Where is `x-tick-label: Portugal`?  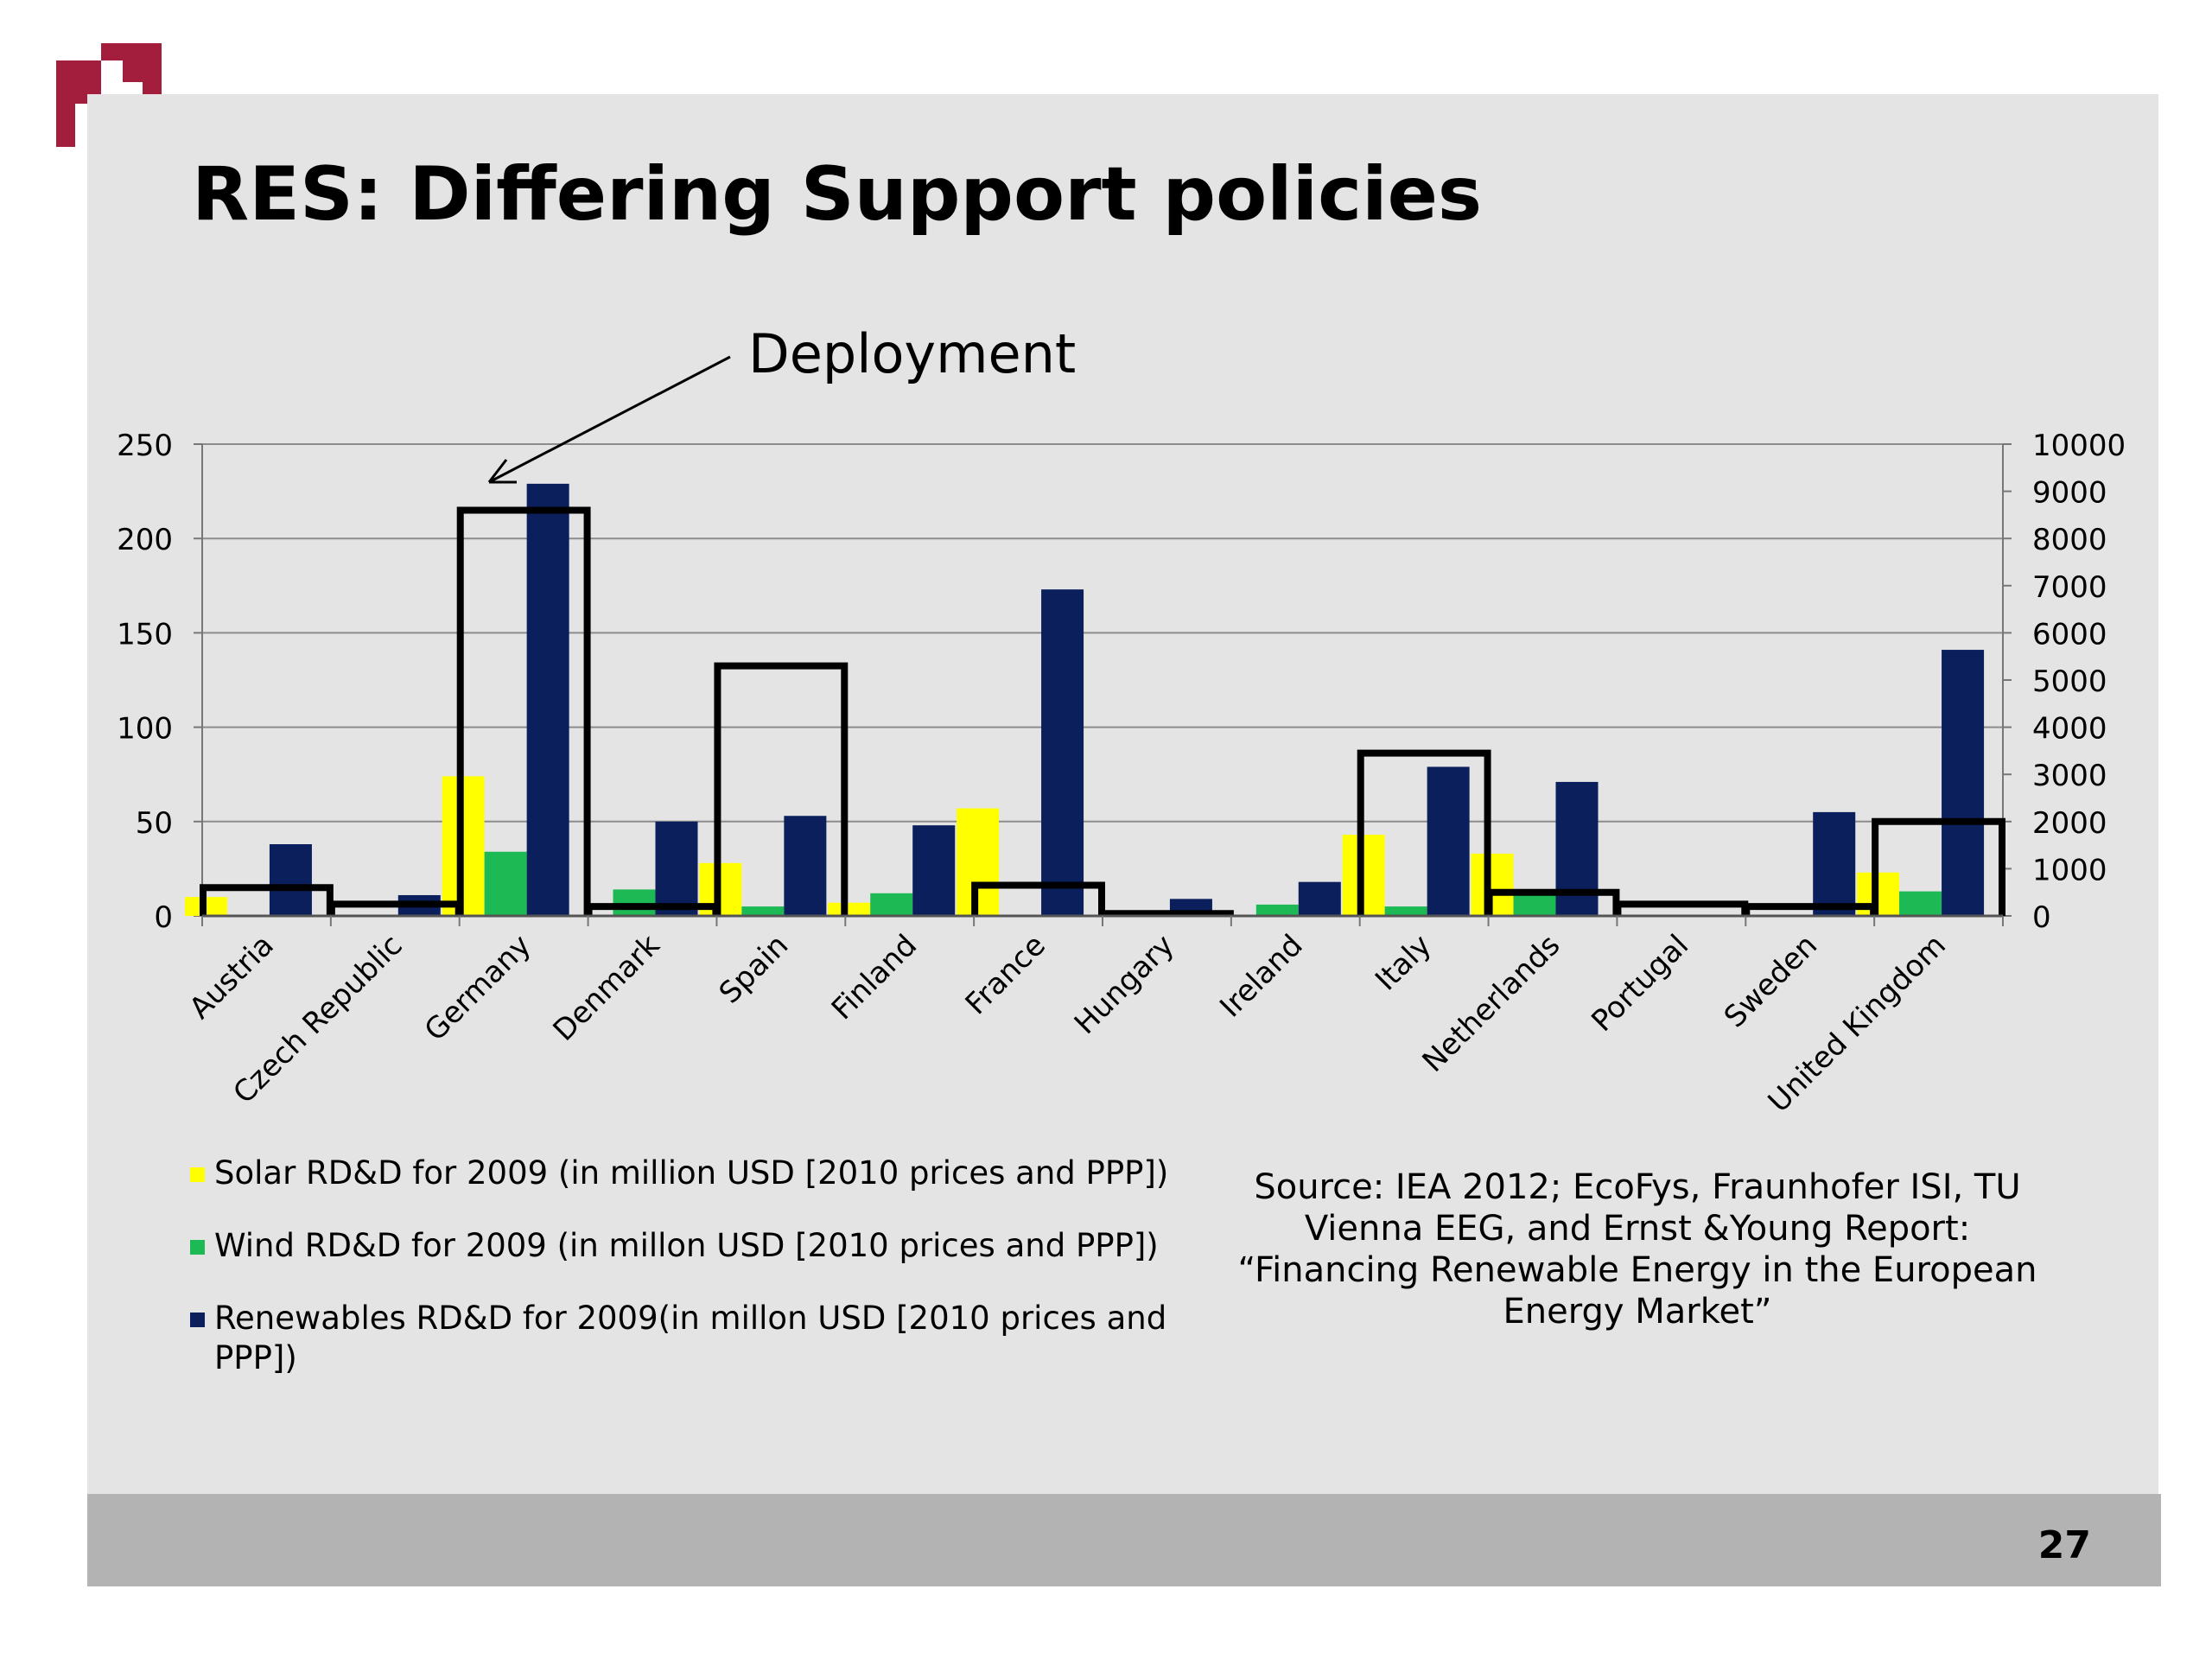
x-tick-label: Portugal is located at coordinates (1640, 983).